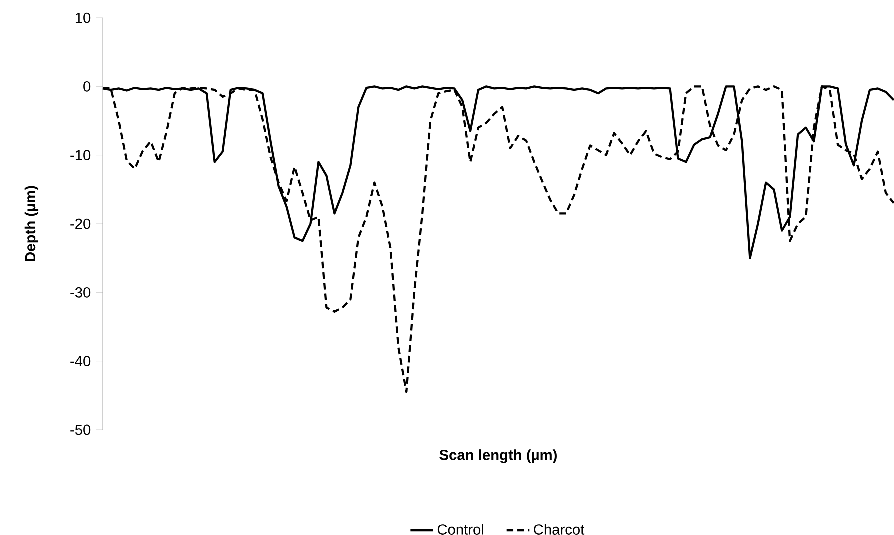 The width and height of the screenshot is (894, 535). Describe the element at coordinates (80, 361) in the screenshot. I see `y-tick-label: -40` at that location.